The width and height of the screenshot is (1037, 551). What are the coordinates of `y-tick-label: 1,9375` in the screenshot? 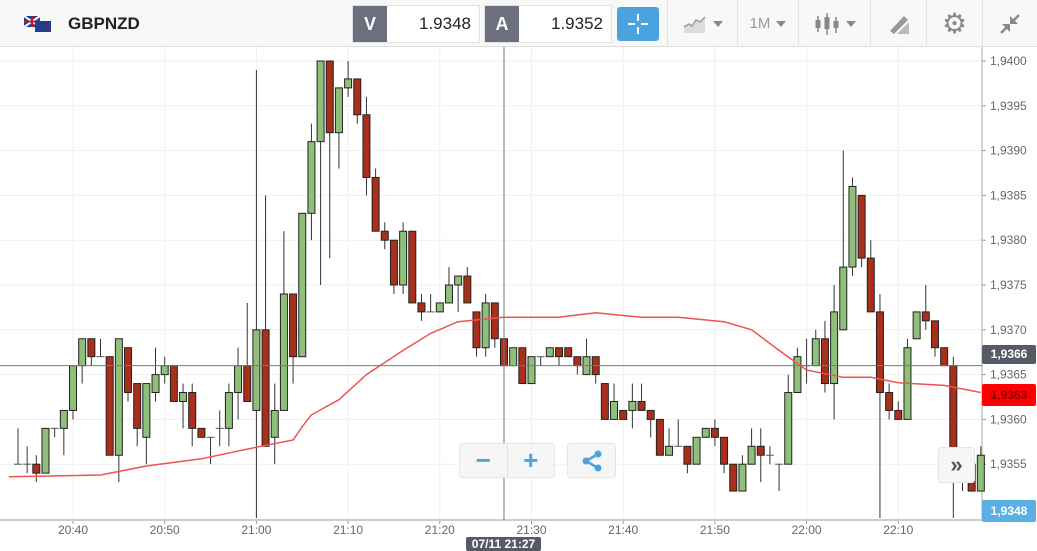 It's located at (1008, 285).